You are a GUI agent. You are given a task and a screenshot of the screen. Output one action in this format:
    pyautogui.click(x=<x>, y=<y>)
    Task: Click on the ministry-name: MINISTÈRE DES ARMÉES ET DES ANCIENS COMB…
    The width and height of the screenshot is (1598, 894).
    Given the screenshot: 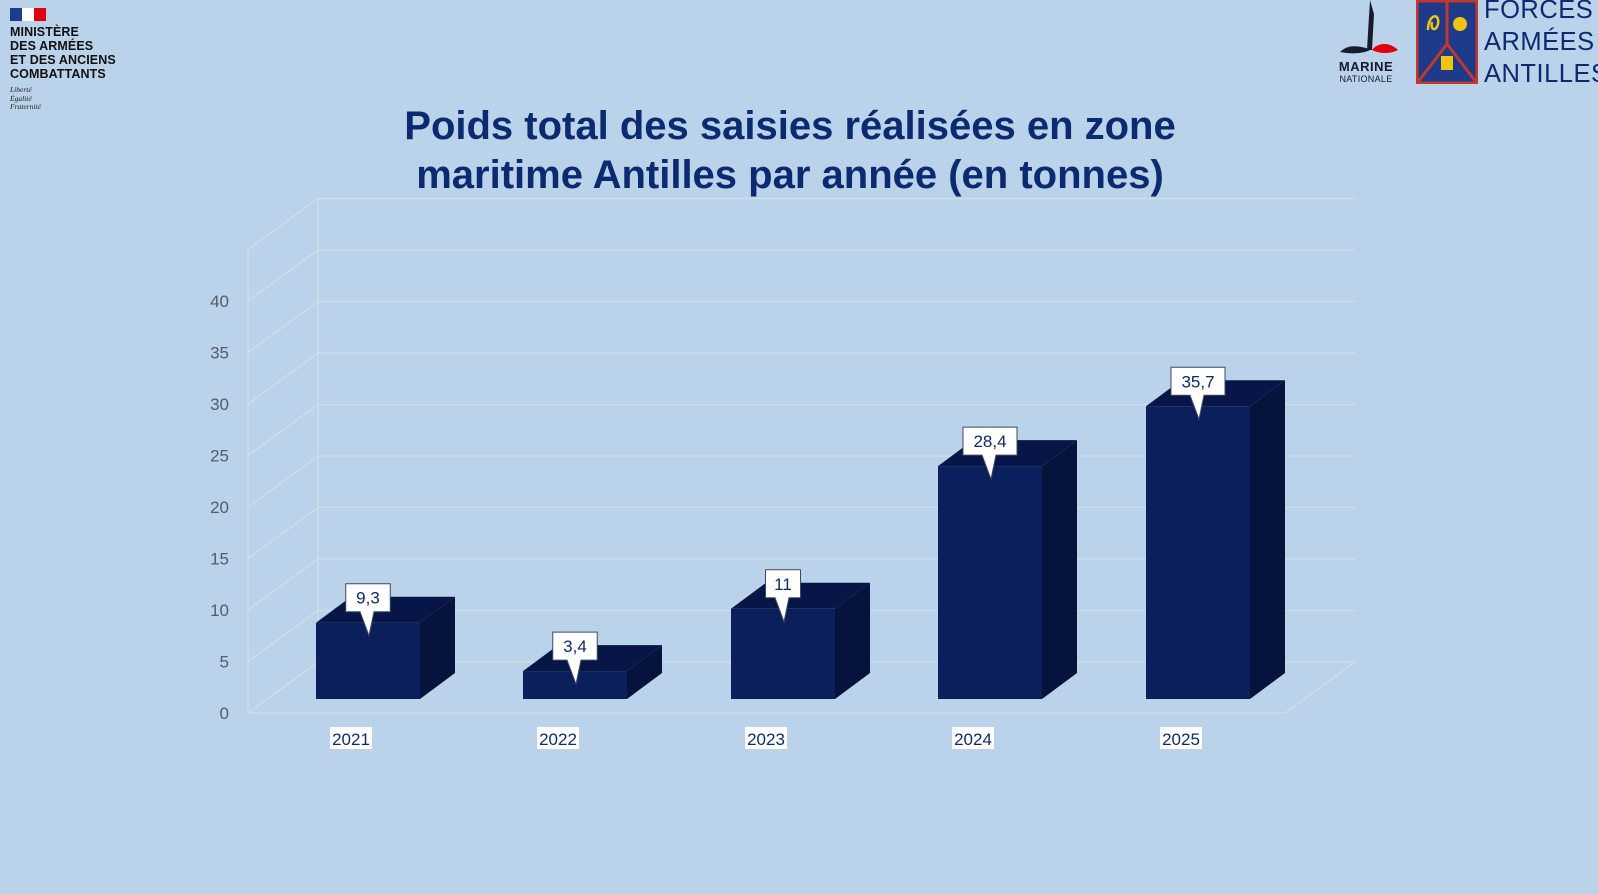 What is the action you would take?
    pyautogui.click(x=80, y=53)
    